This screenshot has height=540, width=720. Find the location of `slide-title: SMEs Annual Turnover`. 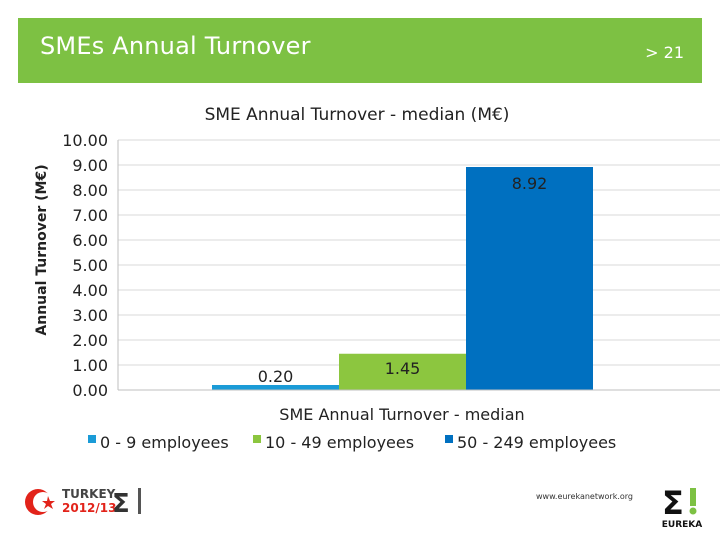

slide-title: SMEs Annual Turnover is located at coordinates (175, 46).